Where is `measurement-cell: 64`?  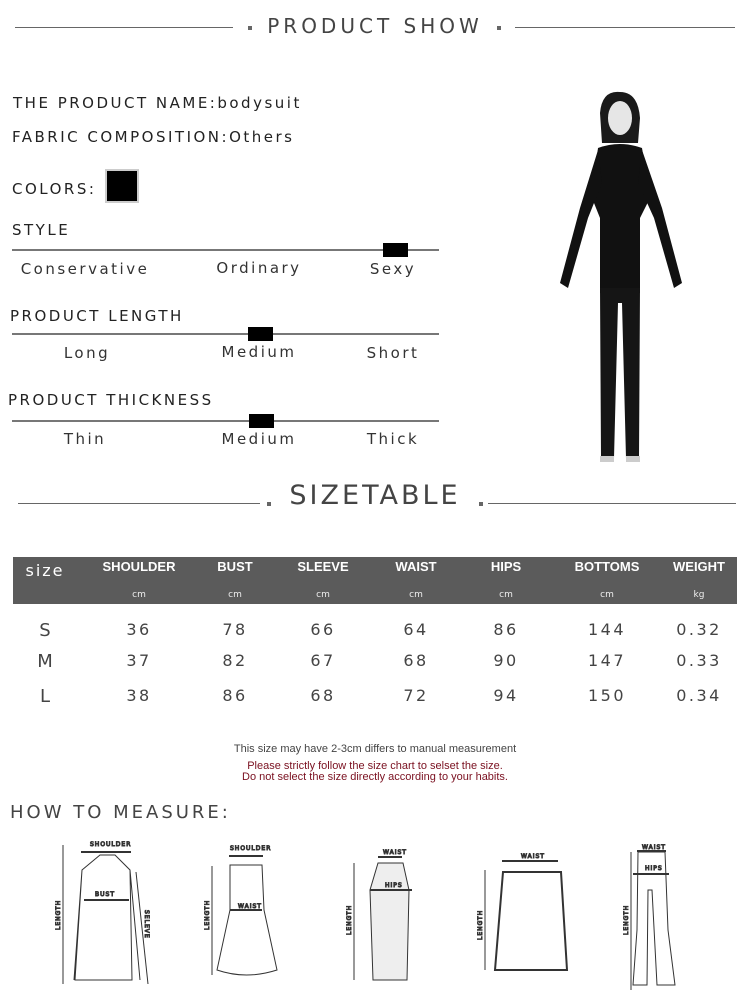 measurement-cell: 64 is located at coordinates (416, 629).